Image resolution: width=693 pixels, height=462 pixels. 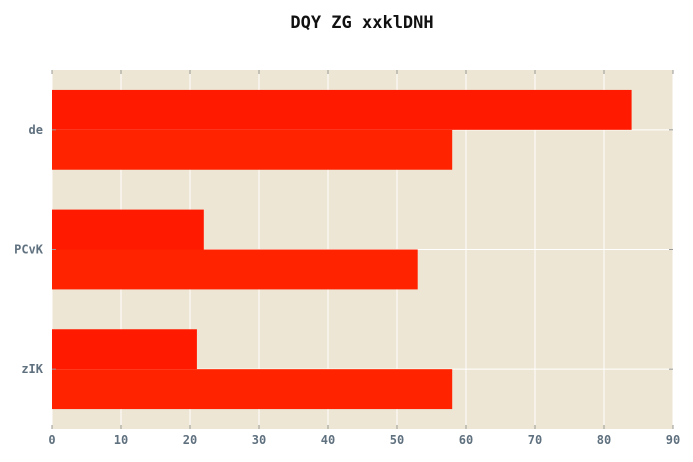 What do you see at coordinates (29, 250) in the screenshot?
I see `y-tick-label: PCvK` at bounding box center [29, 250].